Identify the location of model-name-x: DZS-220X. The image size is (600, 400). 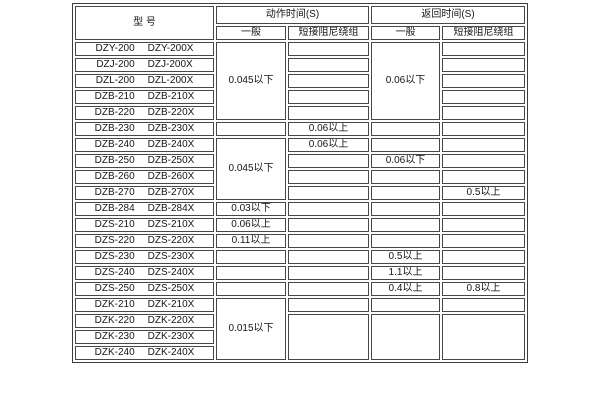
(171, 240).